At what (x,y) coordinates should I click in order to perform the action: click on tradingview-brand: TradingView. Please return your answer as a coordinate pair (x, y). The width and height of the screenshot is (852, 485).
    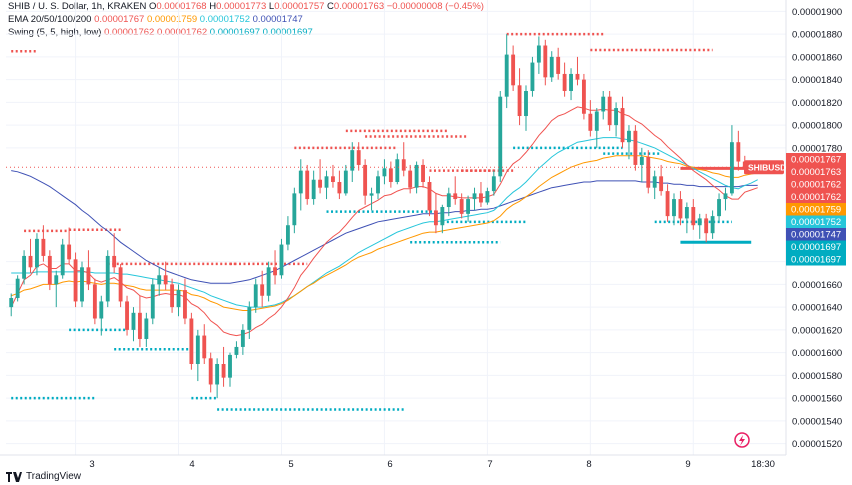
    Looking at the image, I should click on (43, 476).